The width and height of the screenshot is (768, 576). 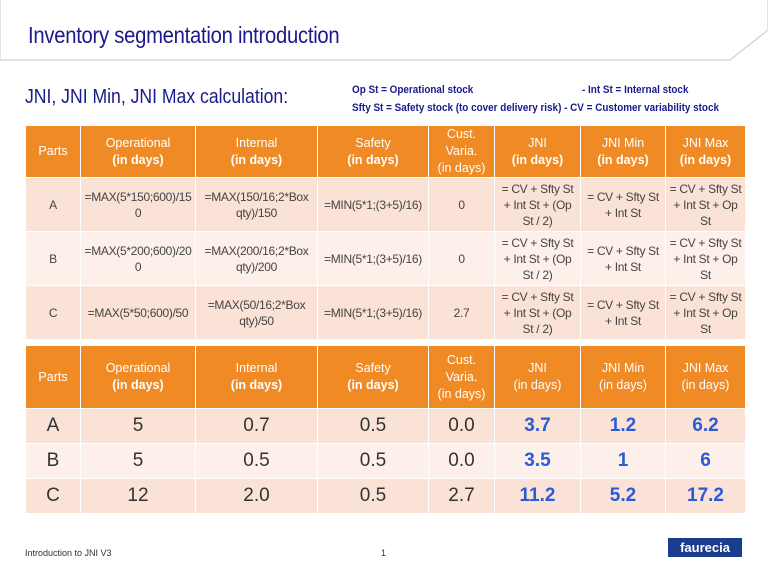 What do you see at coordinates (184, 35) in the screenshot?
I see `slide-title: Inventory segmentation introduction` at bounding box center [184, 35].